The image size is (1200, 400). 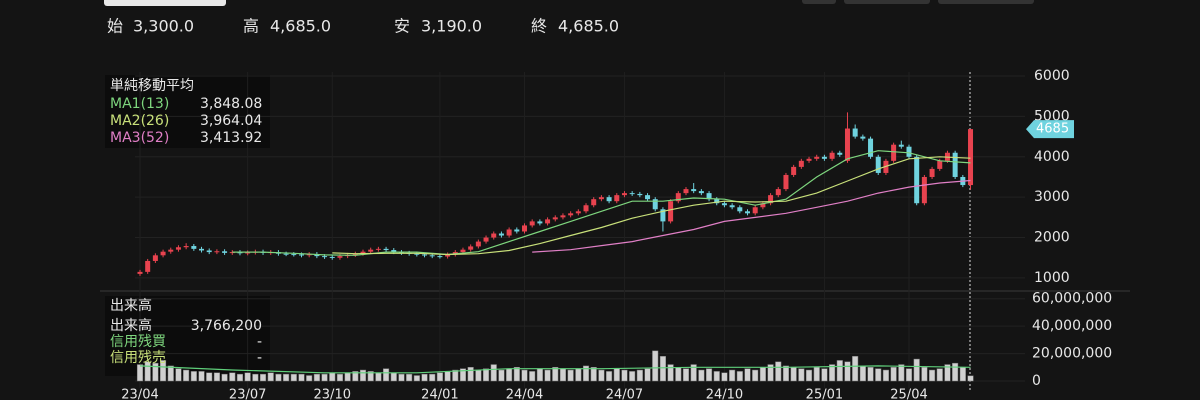 What do you see at coordinates (138, 358) in the screenshot?
I see `volume-legend-name: 信用残売` at bounding box center [138, 358].